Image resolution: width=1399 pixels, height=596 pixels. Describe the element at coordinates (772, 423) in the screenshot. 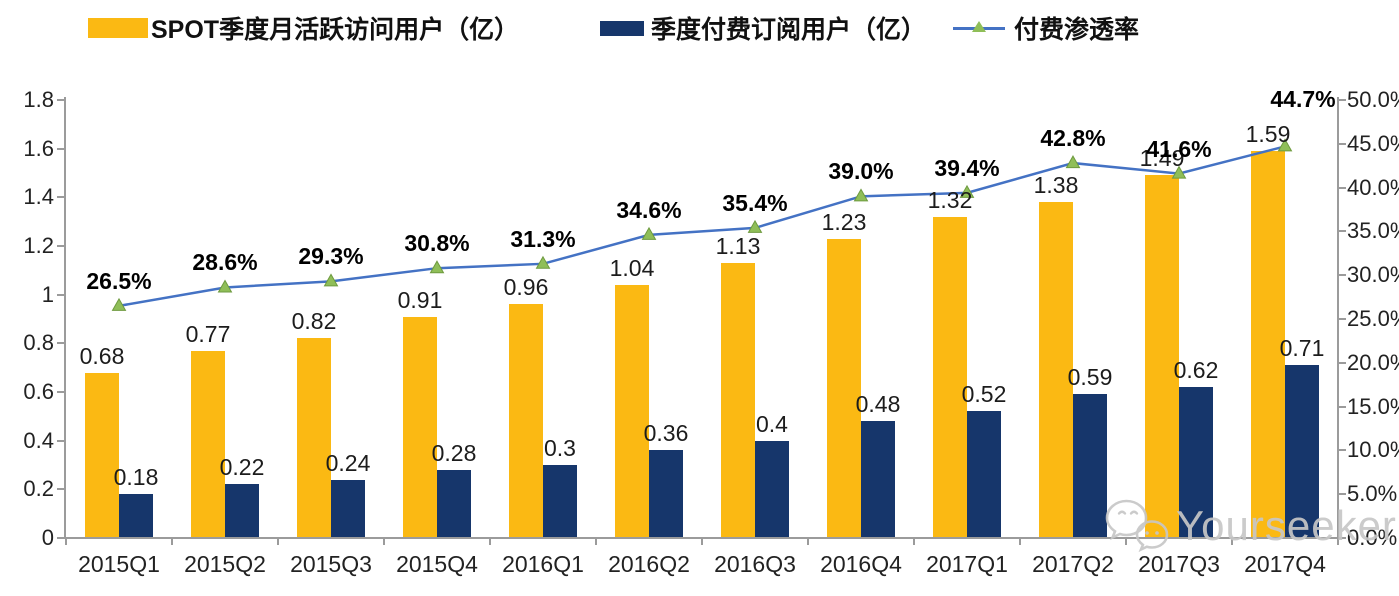

I see `subscriber-value-label: 0.4` at that location.